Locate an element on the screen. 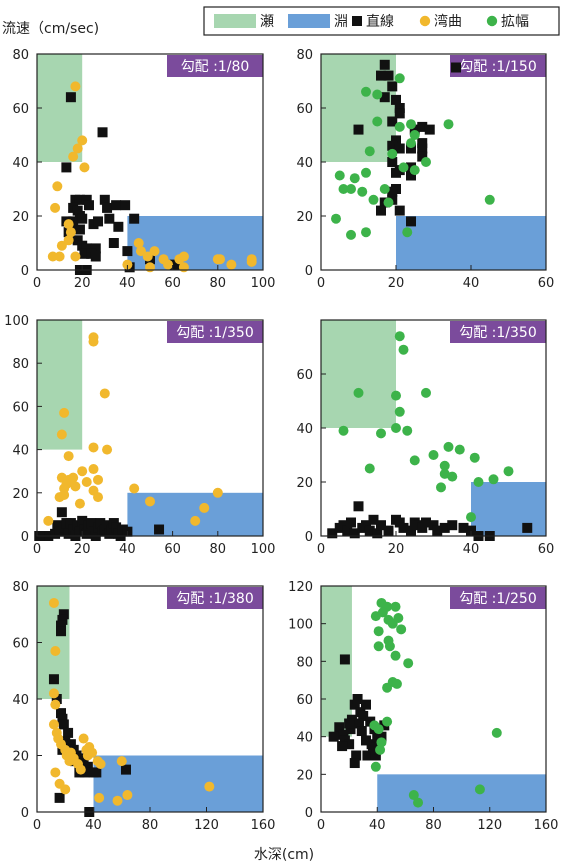 Image resolution: width=568 pixels, height=866 pixels. chart-panel-4: 勾配 :1/380 0 40 80 120 160 0 20 40 60 80 is located at coordinates (143, 706).